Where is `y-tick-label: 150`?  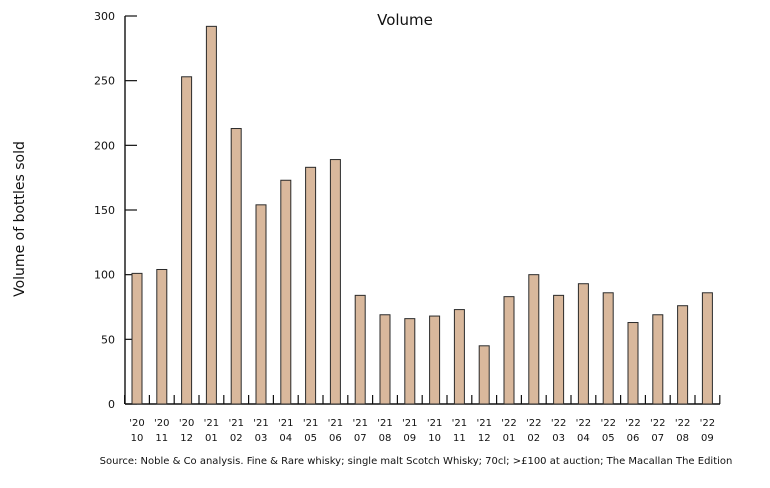
y-tick-label: 150 is located at coordinates (104, 210).